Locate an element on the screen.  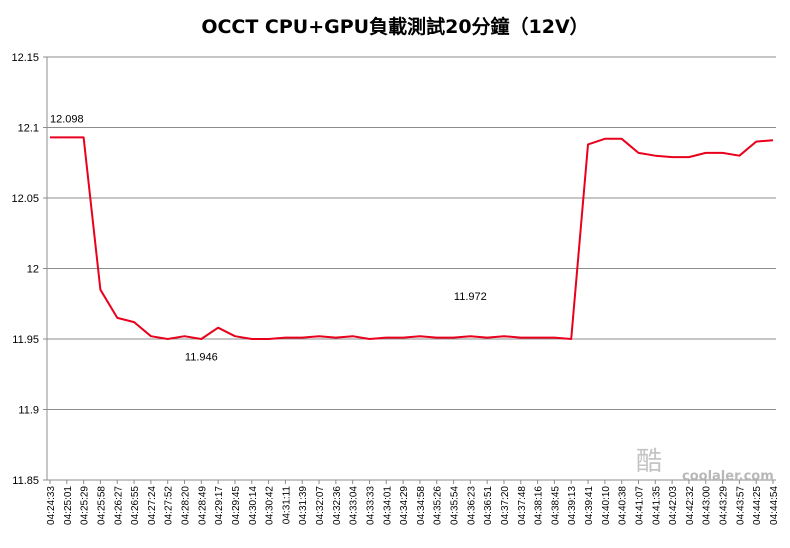
x-tick-label: 04:44:25 is located at coordinates (757, 505).